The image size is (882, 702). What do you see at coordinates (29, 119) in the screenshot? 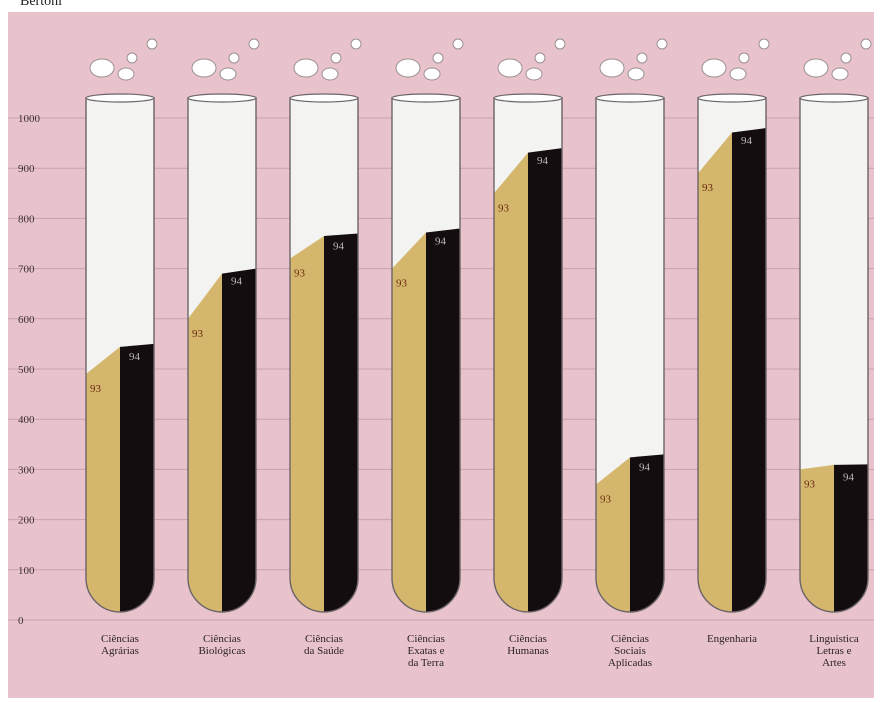
I see `y-tick-label-1000: 1000` at bounding box center [29, 119].